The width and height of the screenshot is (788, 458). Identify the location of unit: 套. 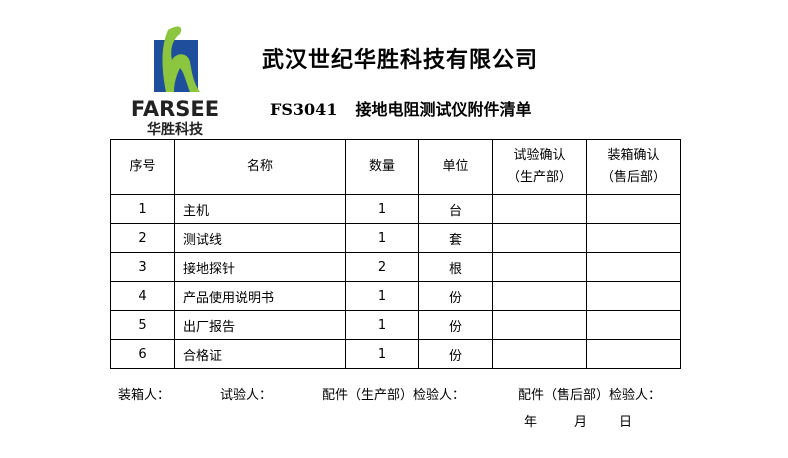
(455, 238).